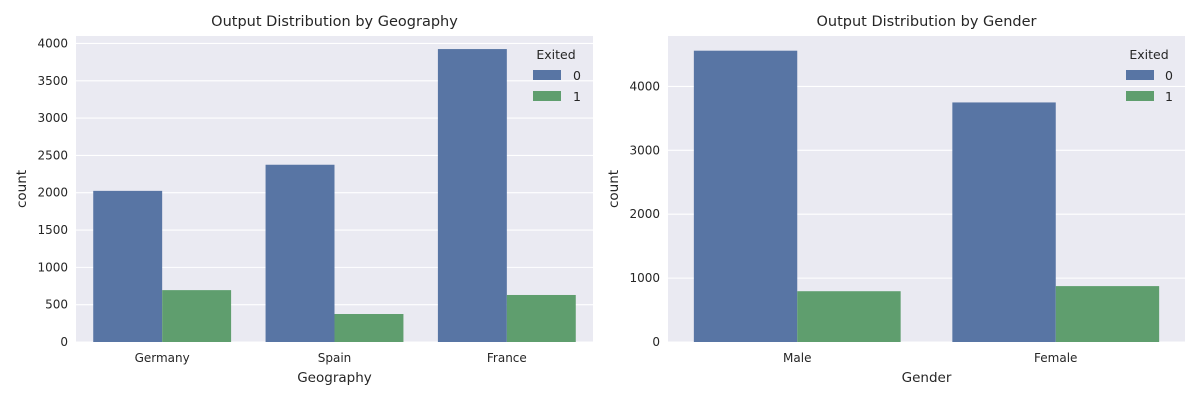 Image resolution: width=1200 pixels, height=400 pixels. Describe the element at coordinates (335, 358) in the screenshot. I see `x-tick-label: Spain` at that location.